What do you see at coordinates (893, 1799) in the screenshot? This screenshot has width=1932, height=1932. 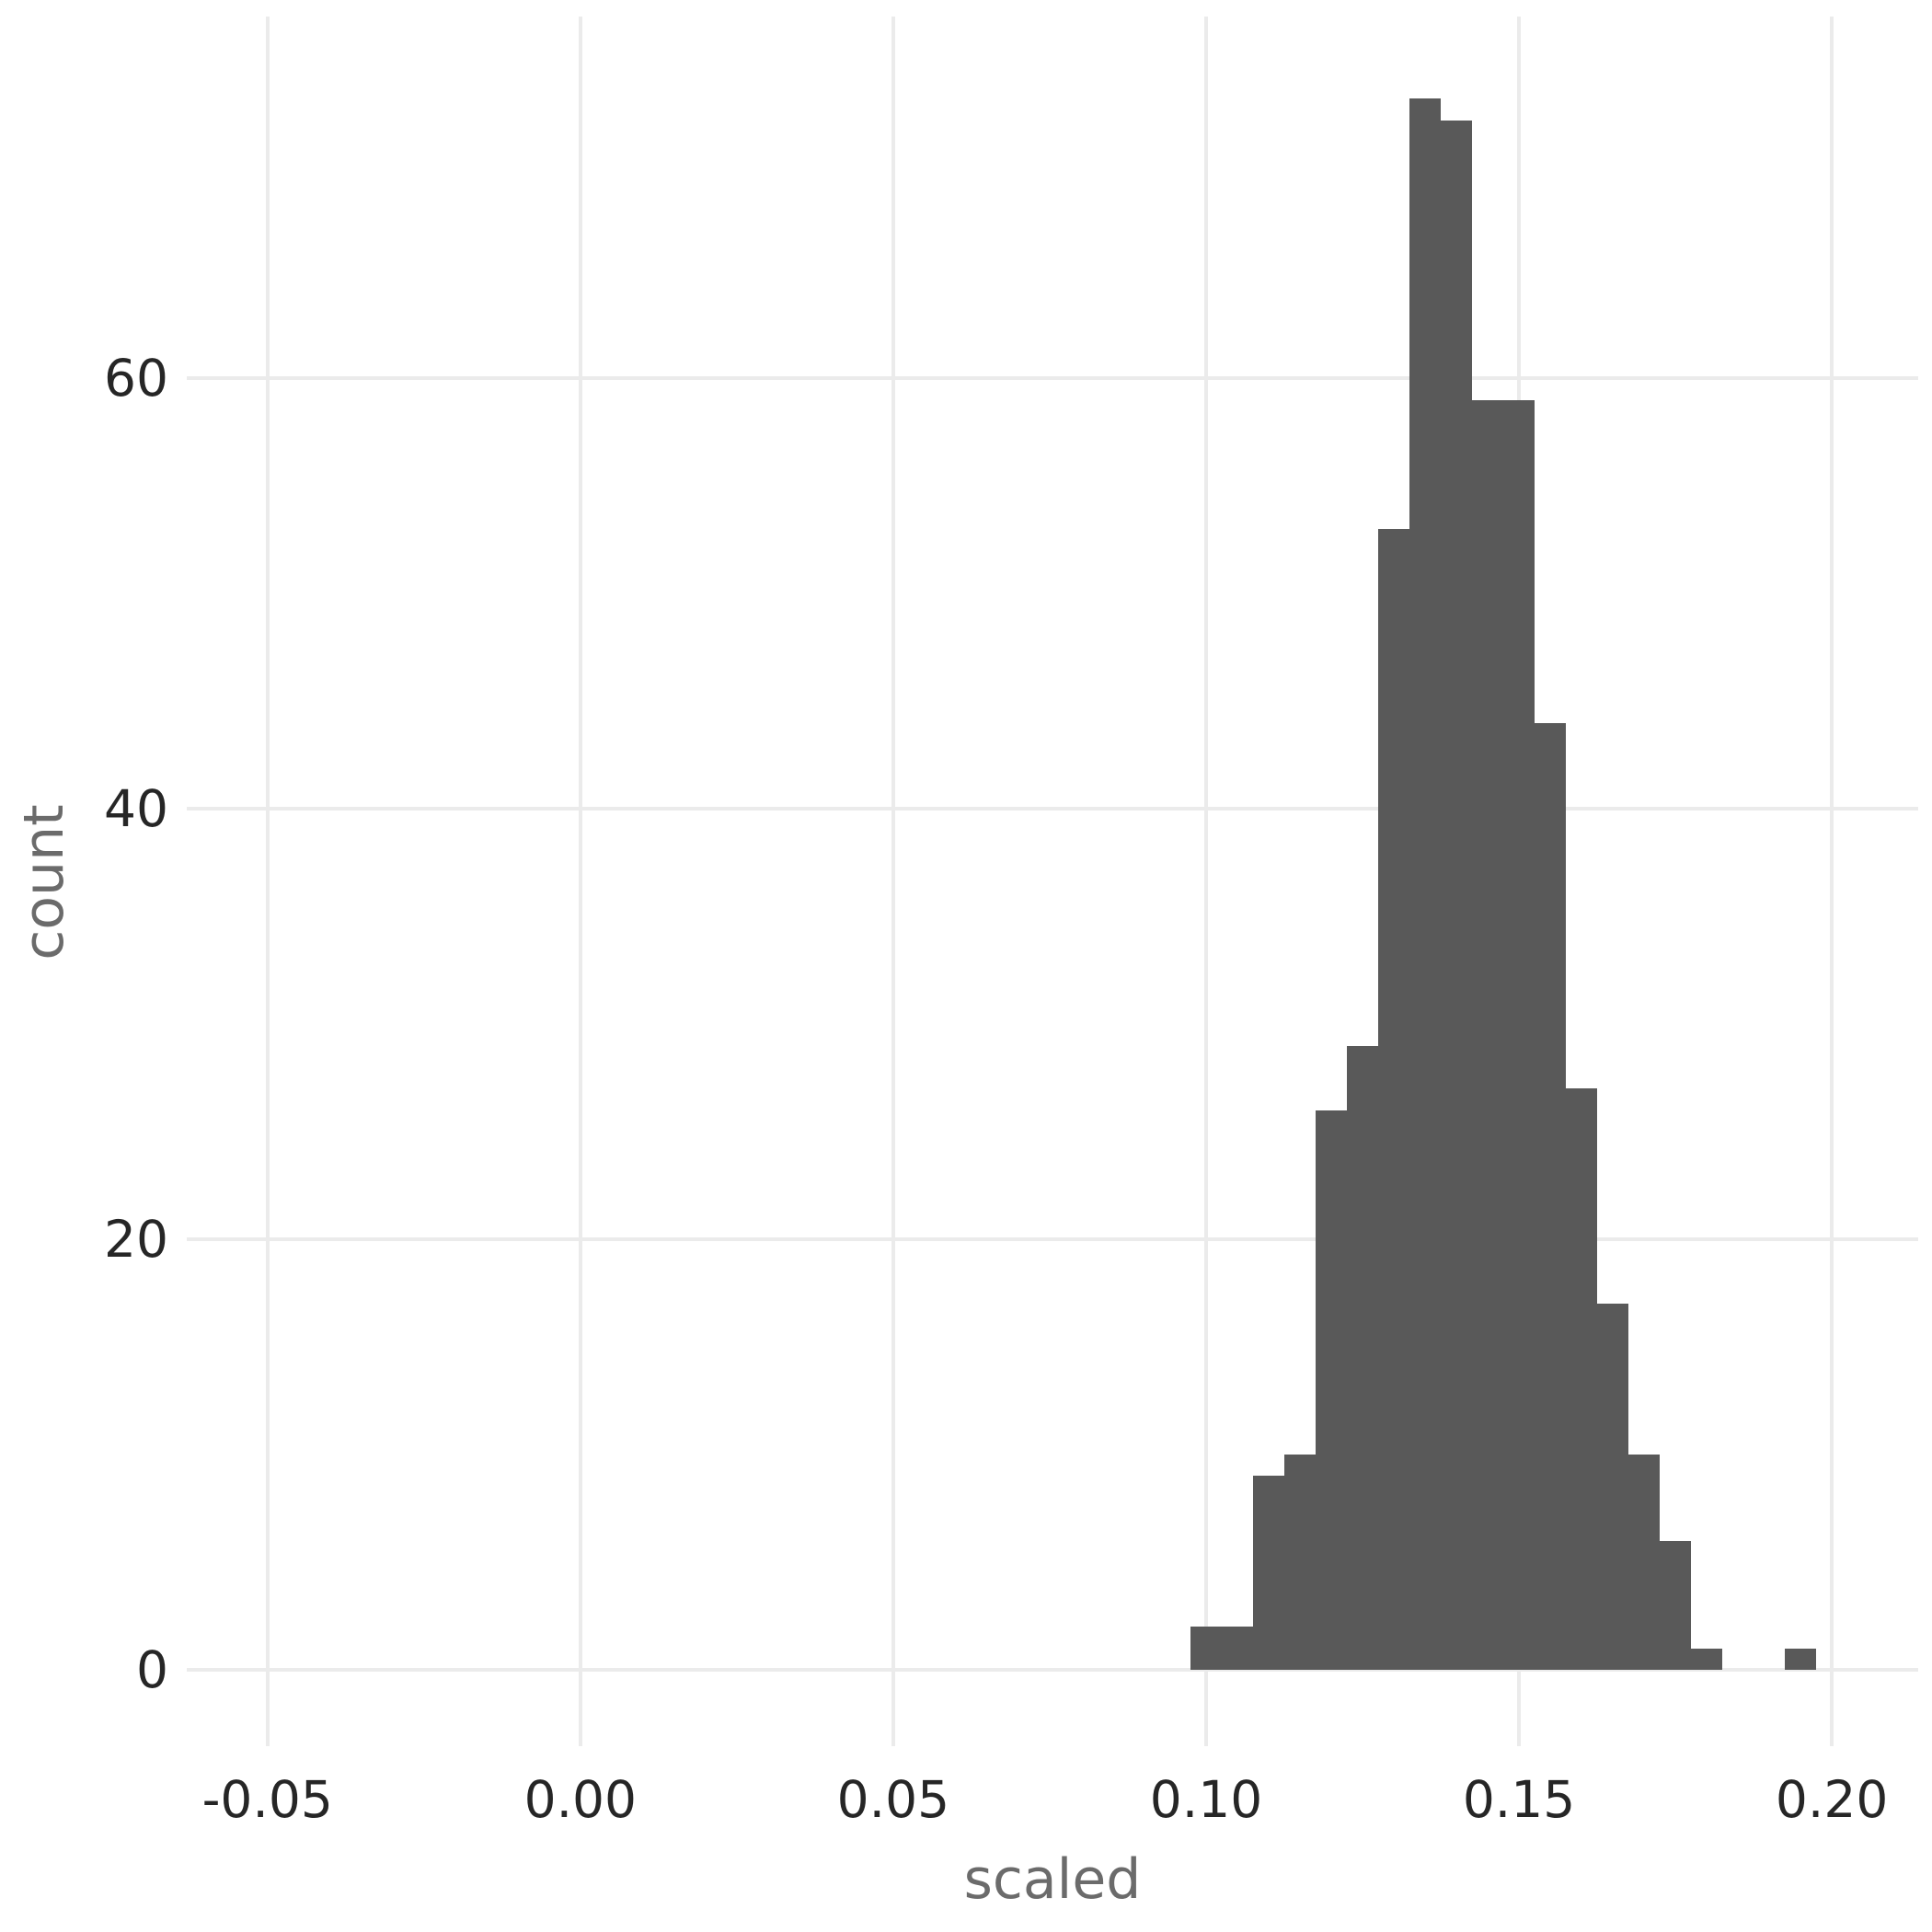 I see `x-tick-label: 0.05` at bounding box center [893, 1799].